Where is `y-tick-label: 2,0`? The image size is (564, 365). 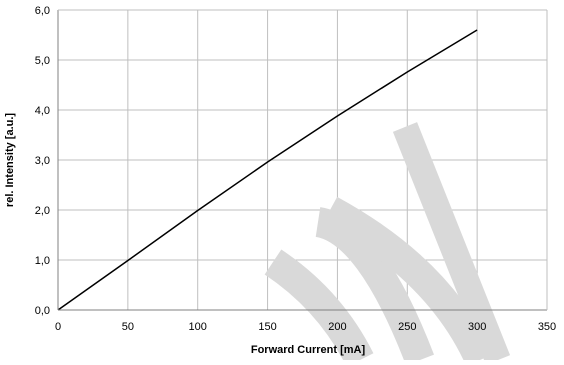
y-tick-label: 2,0 is located at coordinates (42, 211).